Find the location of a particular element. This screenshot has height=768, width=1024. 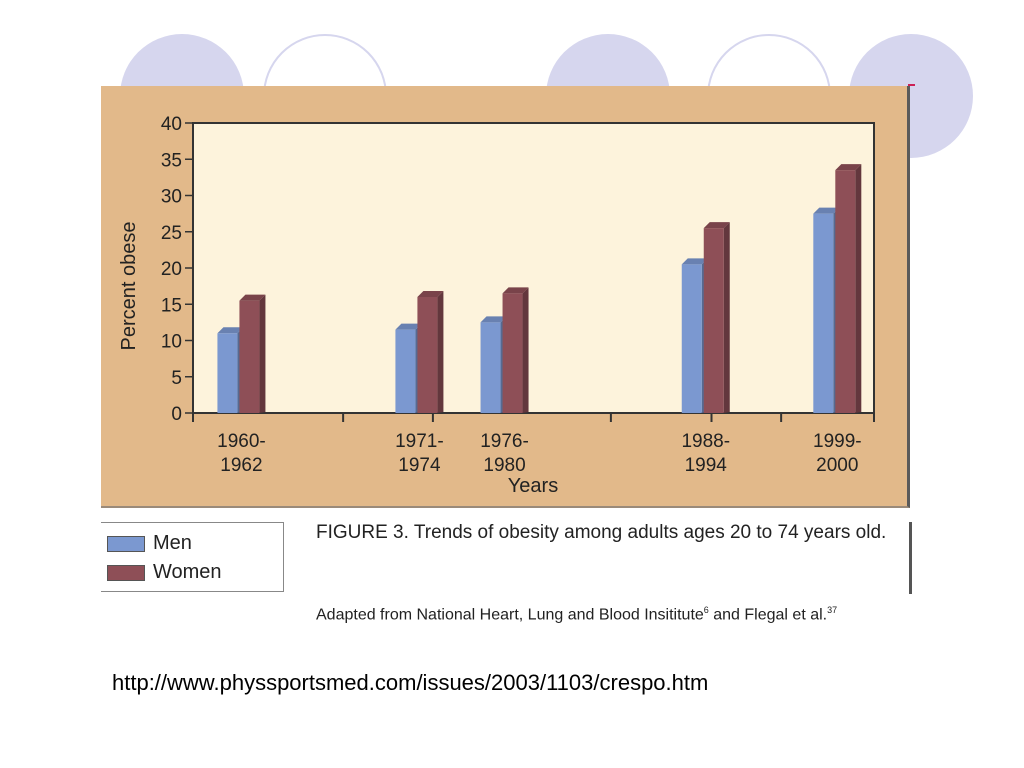

y-tick-label: 10 is located at coordinates (171, 342).